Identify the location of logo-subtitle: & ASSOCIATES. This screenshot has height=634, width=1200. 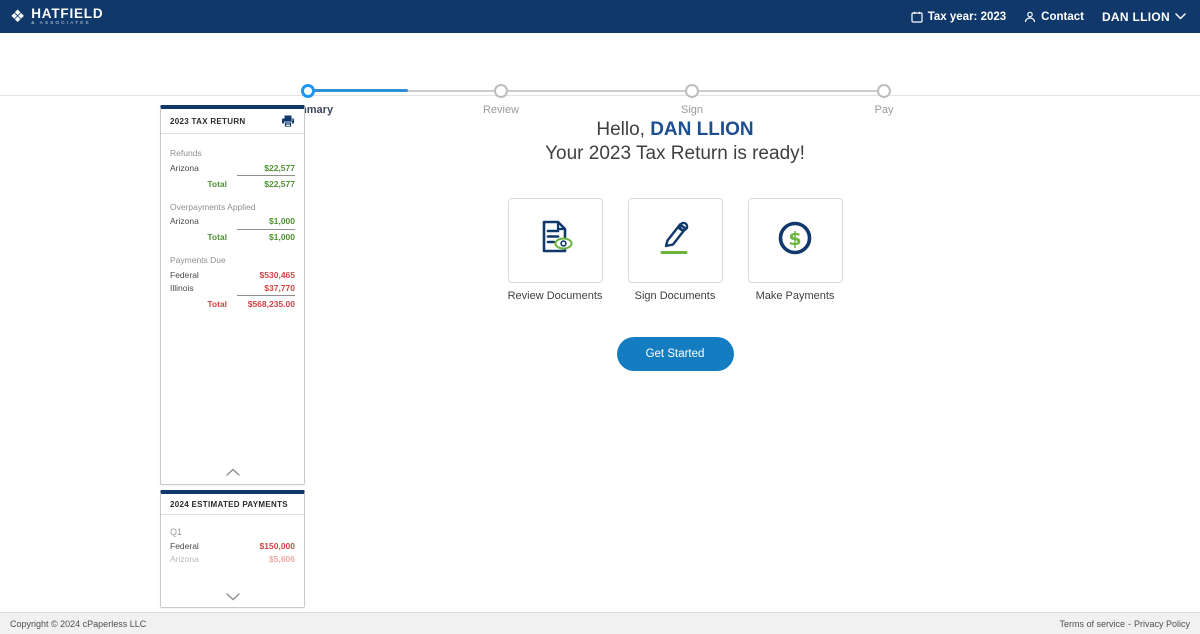
(61, 22).